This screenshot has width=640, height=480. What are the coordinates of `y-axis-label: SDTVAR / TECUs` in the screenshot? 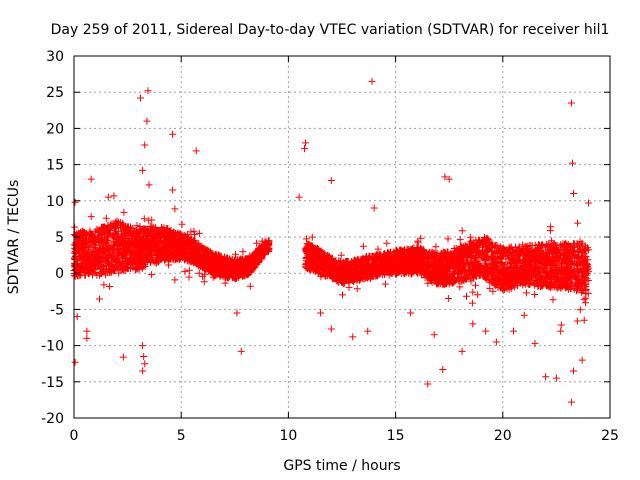 It's located at (14, 237).